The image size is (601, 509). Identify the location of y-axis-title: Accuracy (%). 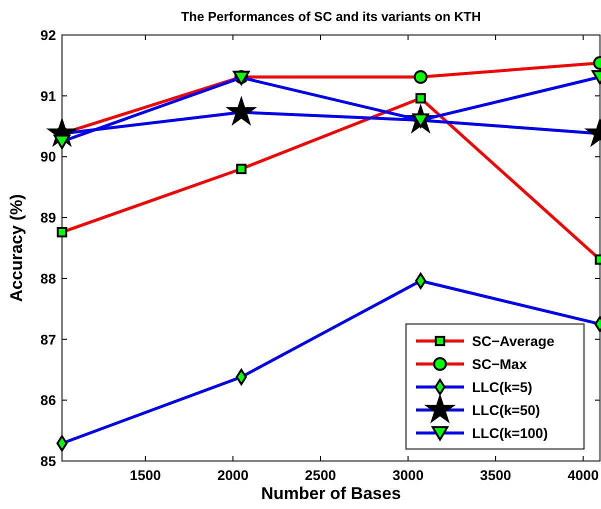
(16, 248).